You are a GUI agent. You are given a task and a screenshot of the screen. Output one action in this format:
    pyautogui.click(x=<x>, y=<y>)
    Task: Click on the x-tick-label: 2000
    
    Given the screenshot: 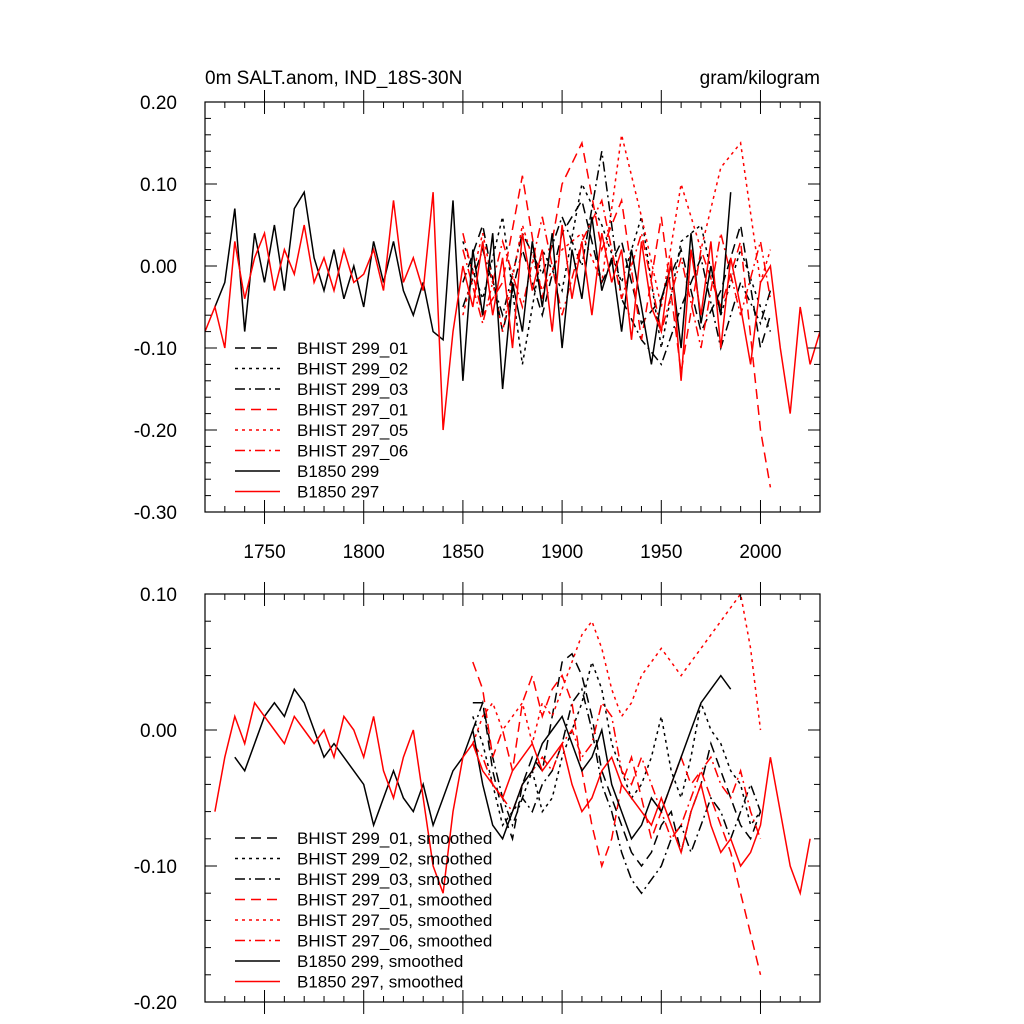 What is the action you would take?
    pyautogui.click(x=760, y=552)
    